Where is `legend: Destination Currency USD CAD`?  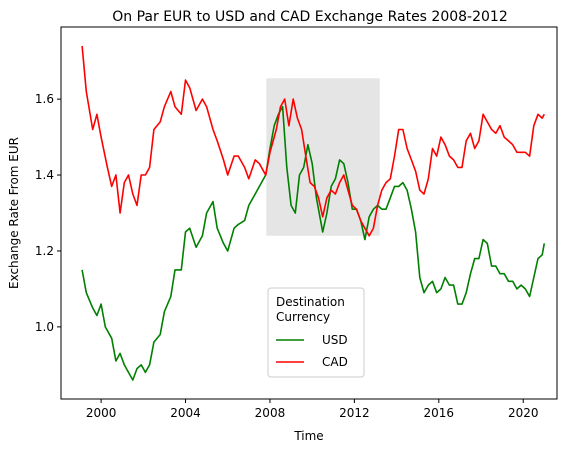 legend: Destination Currency USD CAD is located at coordinates (316, 332).